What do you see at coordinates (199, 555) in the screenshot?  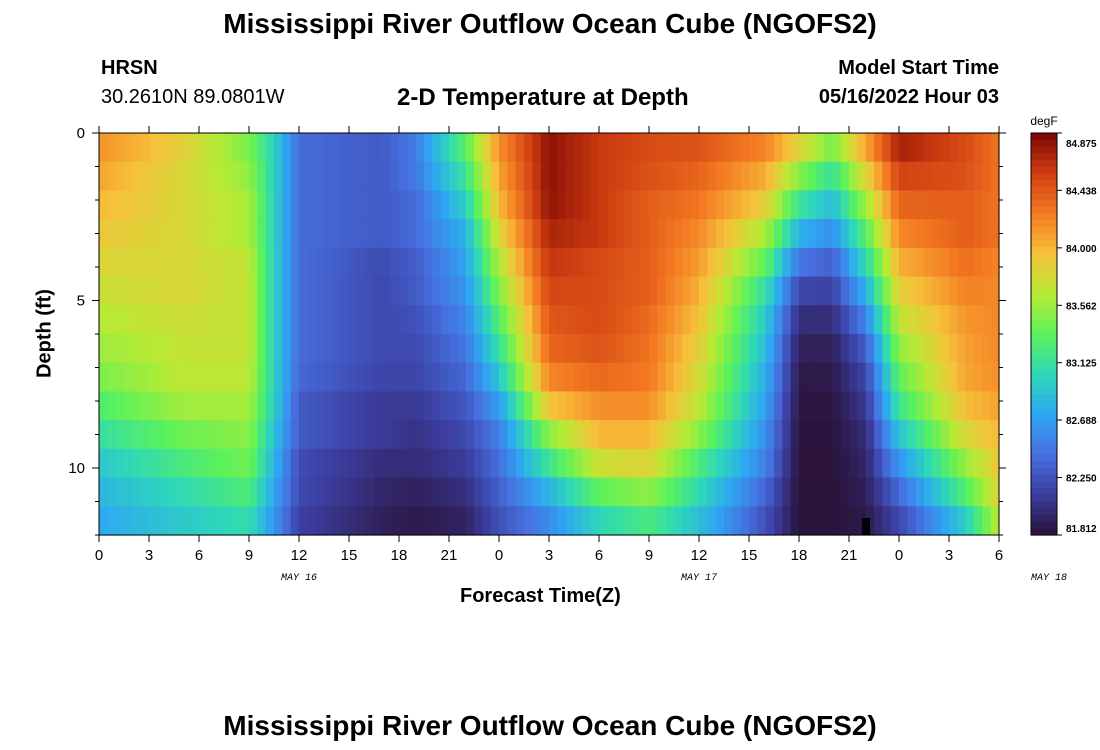 I see `x-tick-label: 6` at bounding box center [199, 555].